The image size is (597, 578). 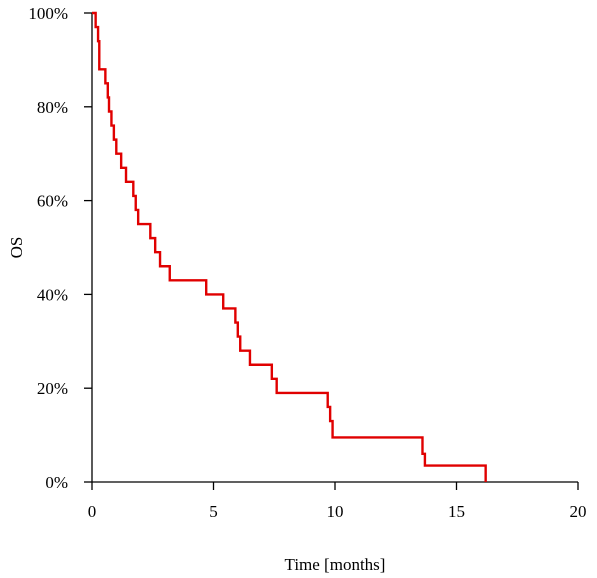 I want to click on y-tick-label: 0%, so click(x=56, y=482).